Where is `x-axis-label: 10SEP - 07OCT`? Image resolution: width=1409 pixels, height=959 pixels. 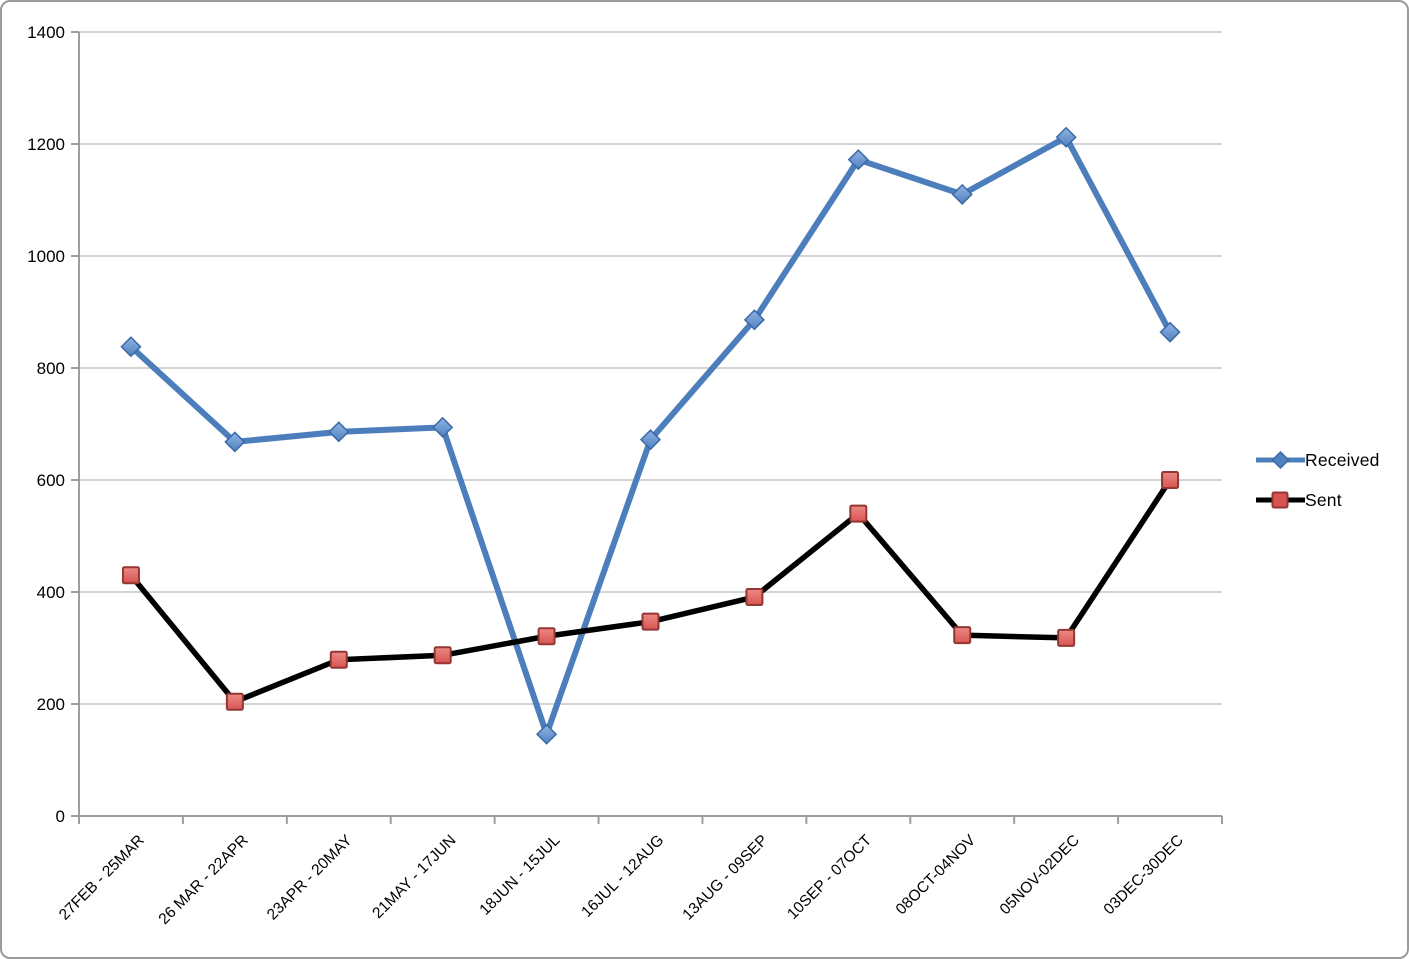
x-axis-label: 10SEP - 07OCT is located at coordinates (829, 876).